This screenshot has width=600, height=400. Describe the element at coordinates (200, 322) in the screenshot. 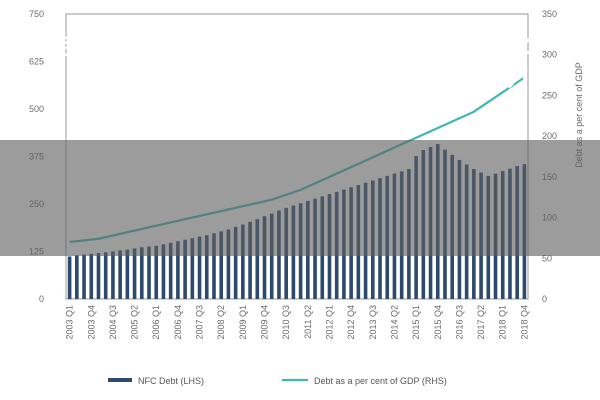

I see `x-tick-label-6: 2007 Q3` at that location.